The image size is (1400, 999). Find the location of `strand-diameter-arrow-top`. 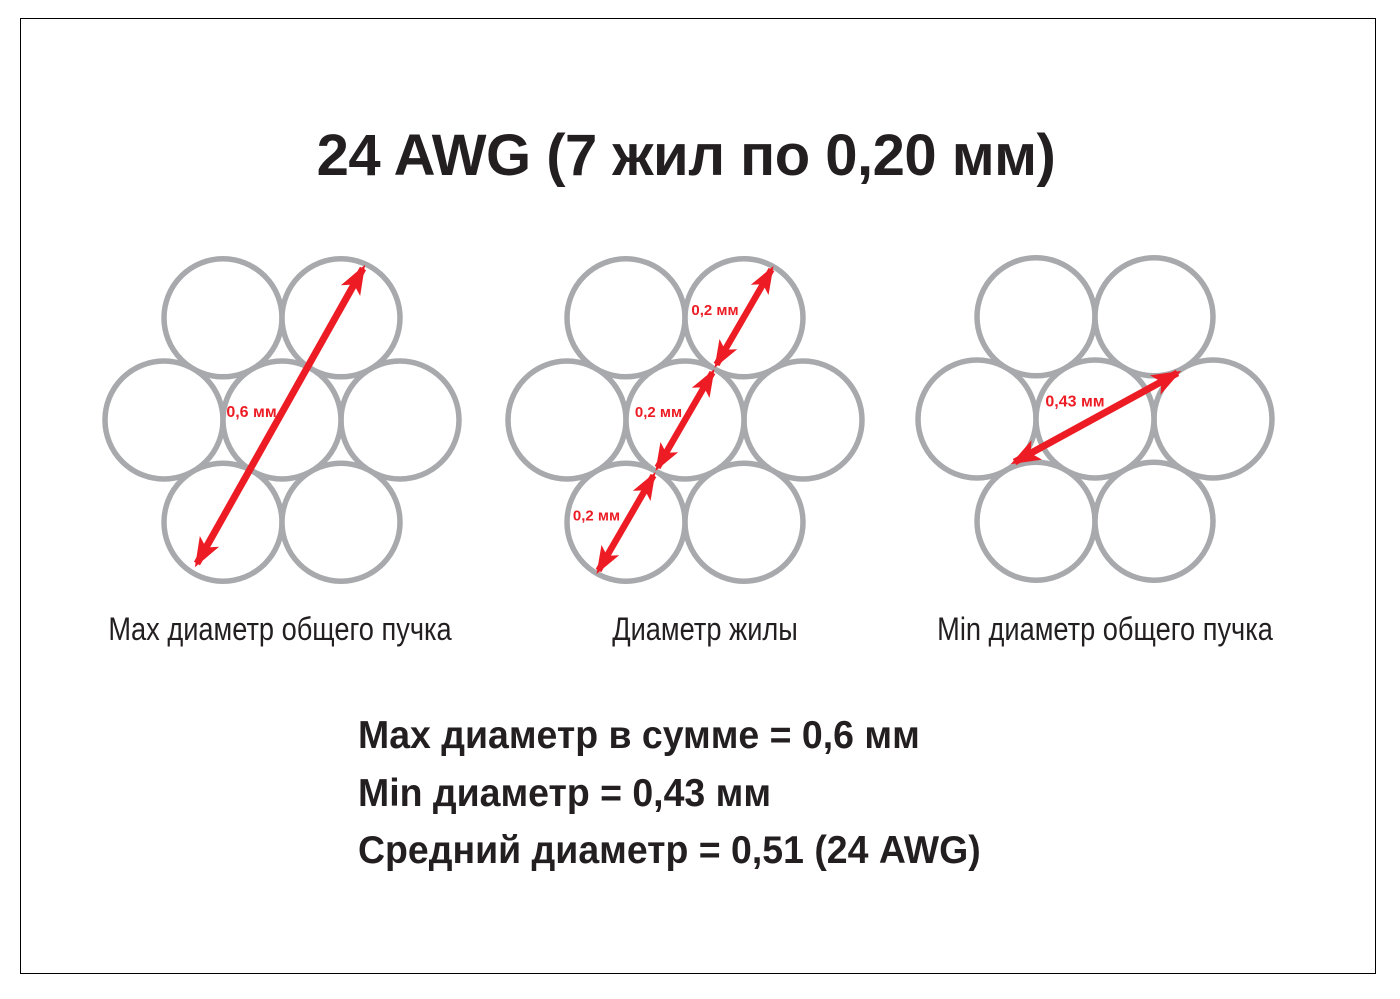

strand-diameter-arrow-top is located at coordinates (744, 317).